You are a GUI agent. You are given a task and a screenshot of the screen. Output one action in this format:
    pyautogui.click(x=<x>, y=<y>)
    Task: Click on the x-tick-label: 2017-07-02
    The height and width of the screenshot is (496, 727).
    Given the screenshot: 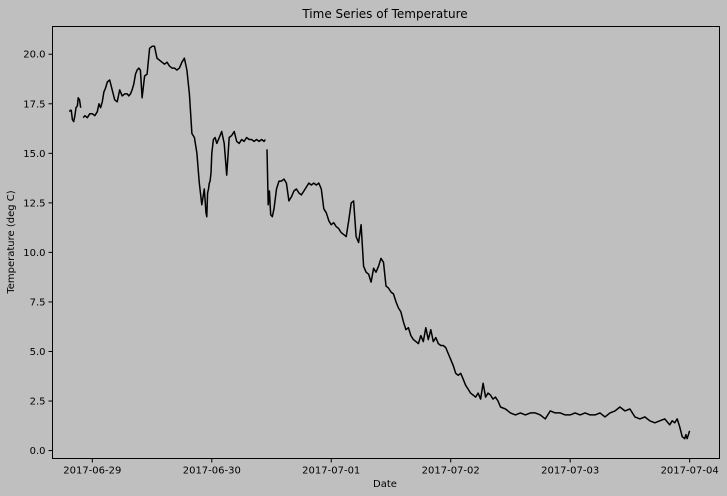 What is the action you would take?
    pyautogui.click(x=451, y=471)
    